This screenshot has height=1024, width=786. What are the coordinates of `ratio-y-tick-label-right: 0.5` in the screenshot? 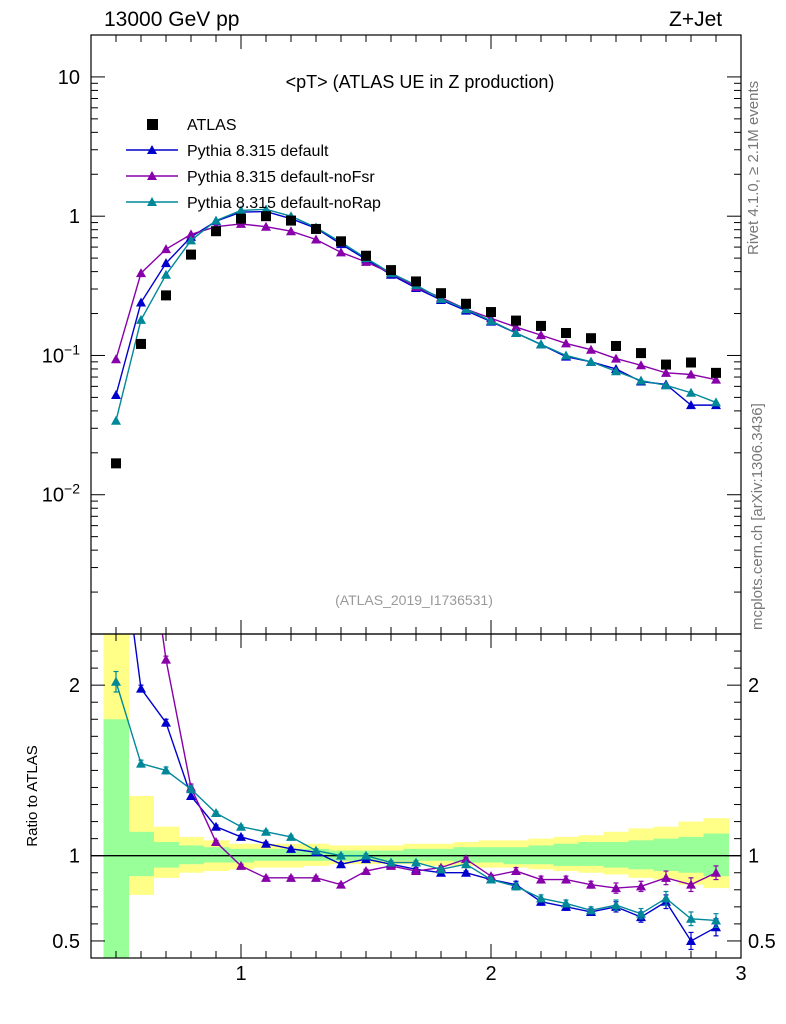 It's located at (762, 942).